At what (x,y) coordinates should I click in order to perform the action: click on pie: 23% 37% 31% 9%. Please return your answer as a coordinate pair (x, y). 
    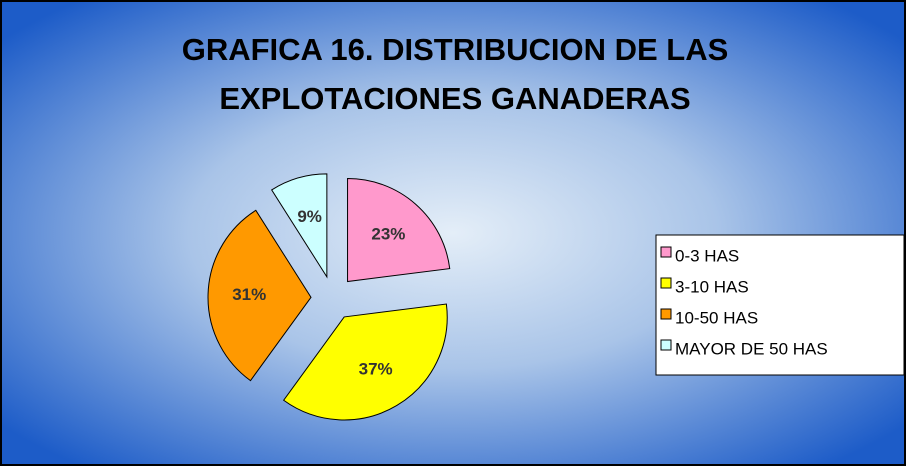
    Looking at the image, I should click on (329, 297).